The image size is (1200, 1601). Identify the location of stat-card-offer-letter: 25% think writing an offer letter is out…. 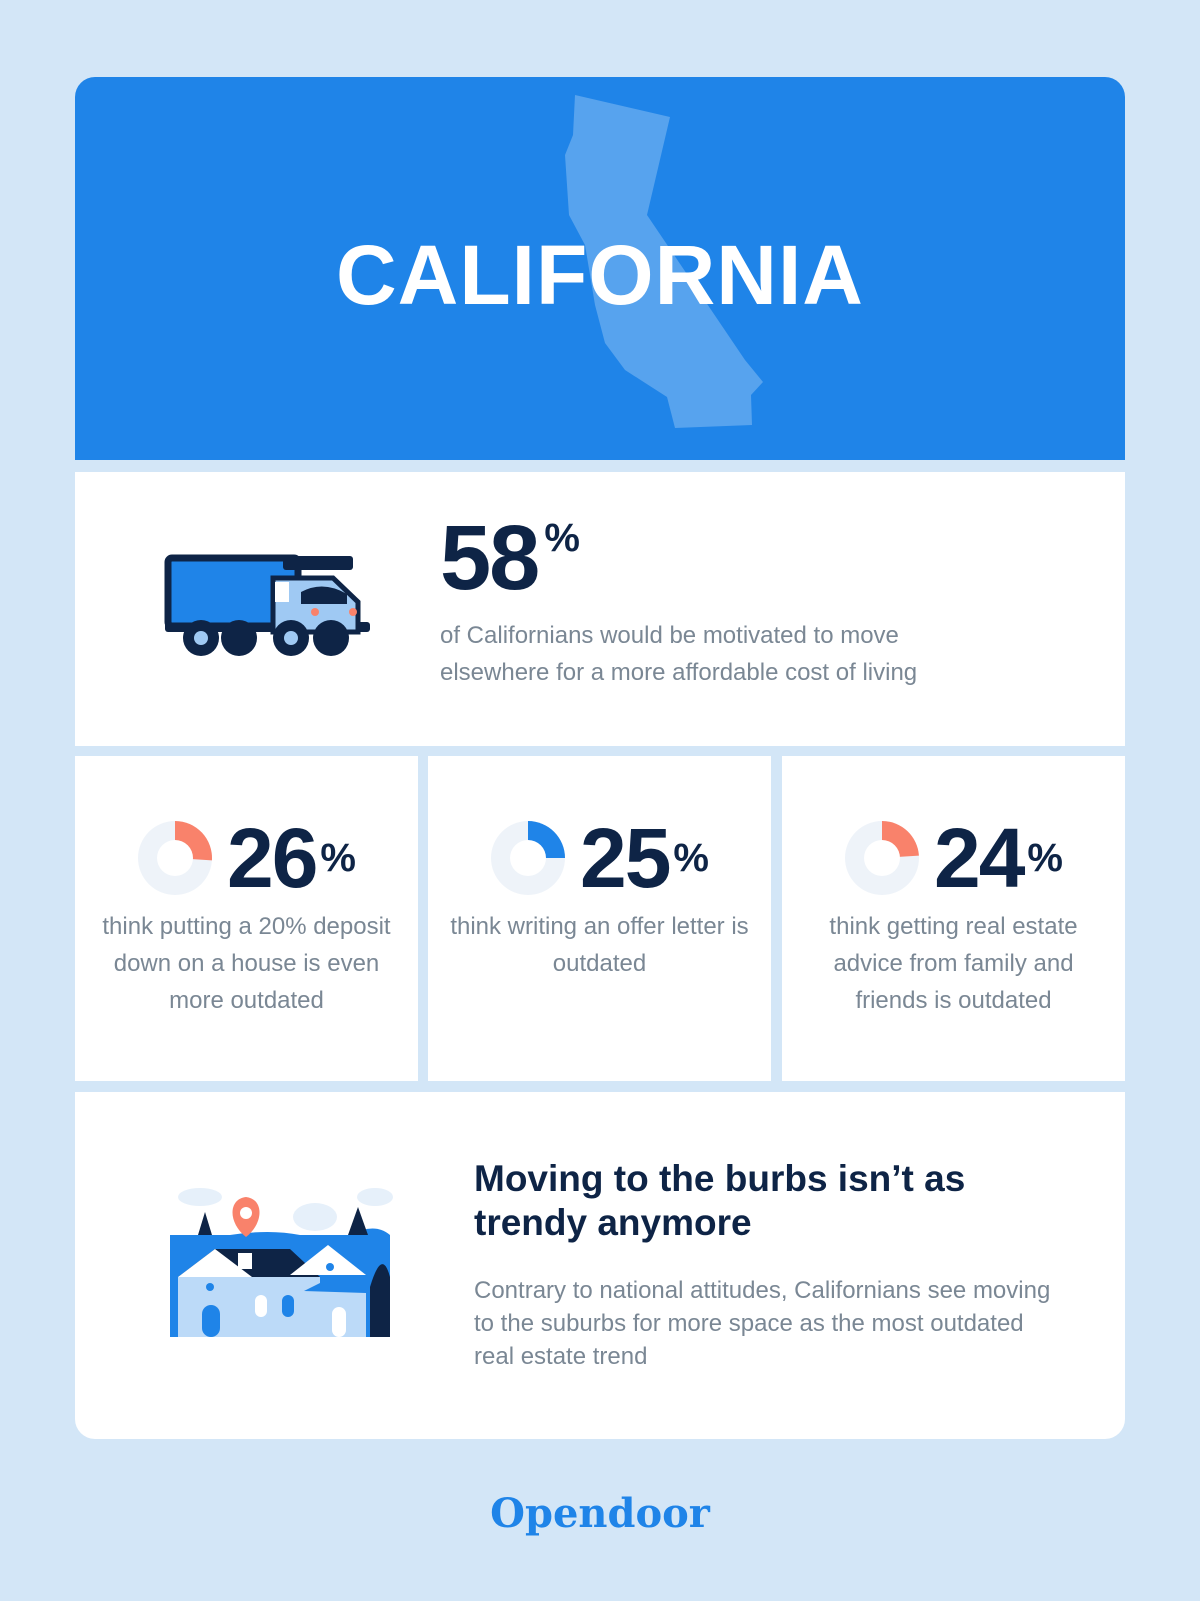
(599, 918).